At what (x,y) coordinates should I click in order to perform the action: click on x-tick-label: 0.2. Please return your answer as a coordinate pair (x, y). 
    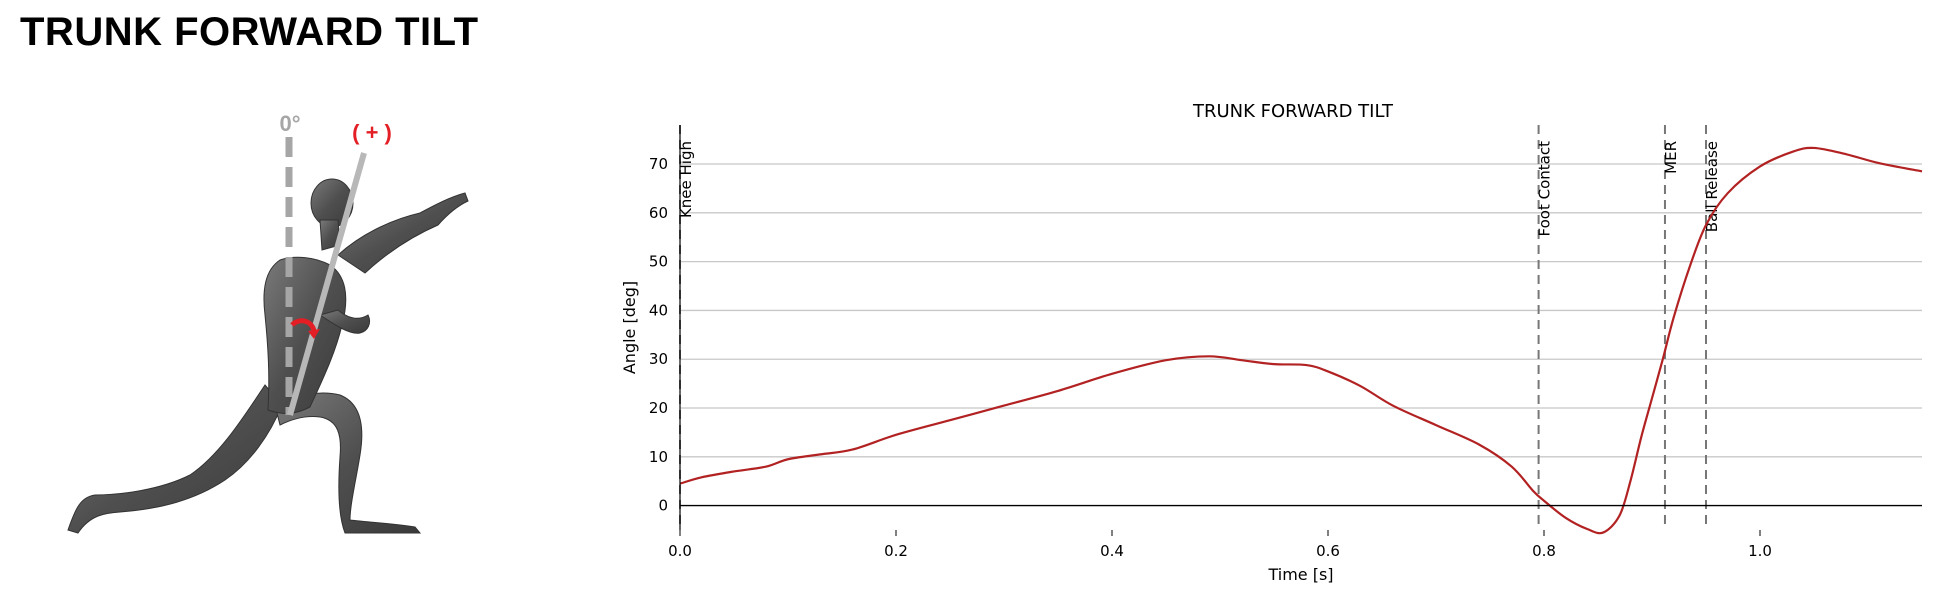
    Looking at the image, I should click on (896, 551).